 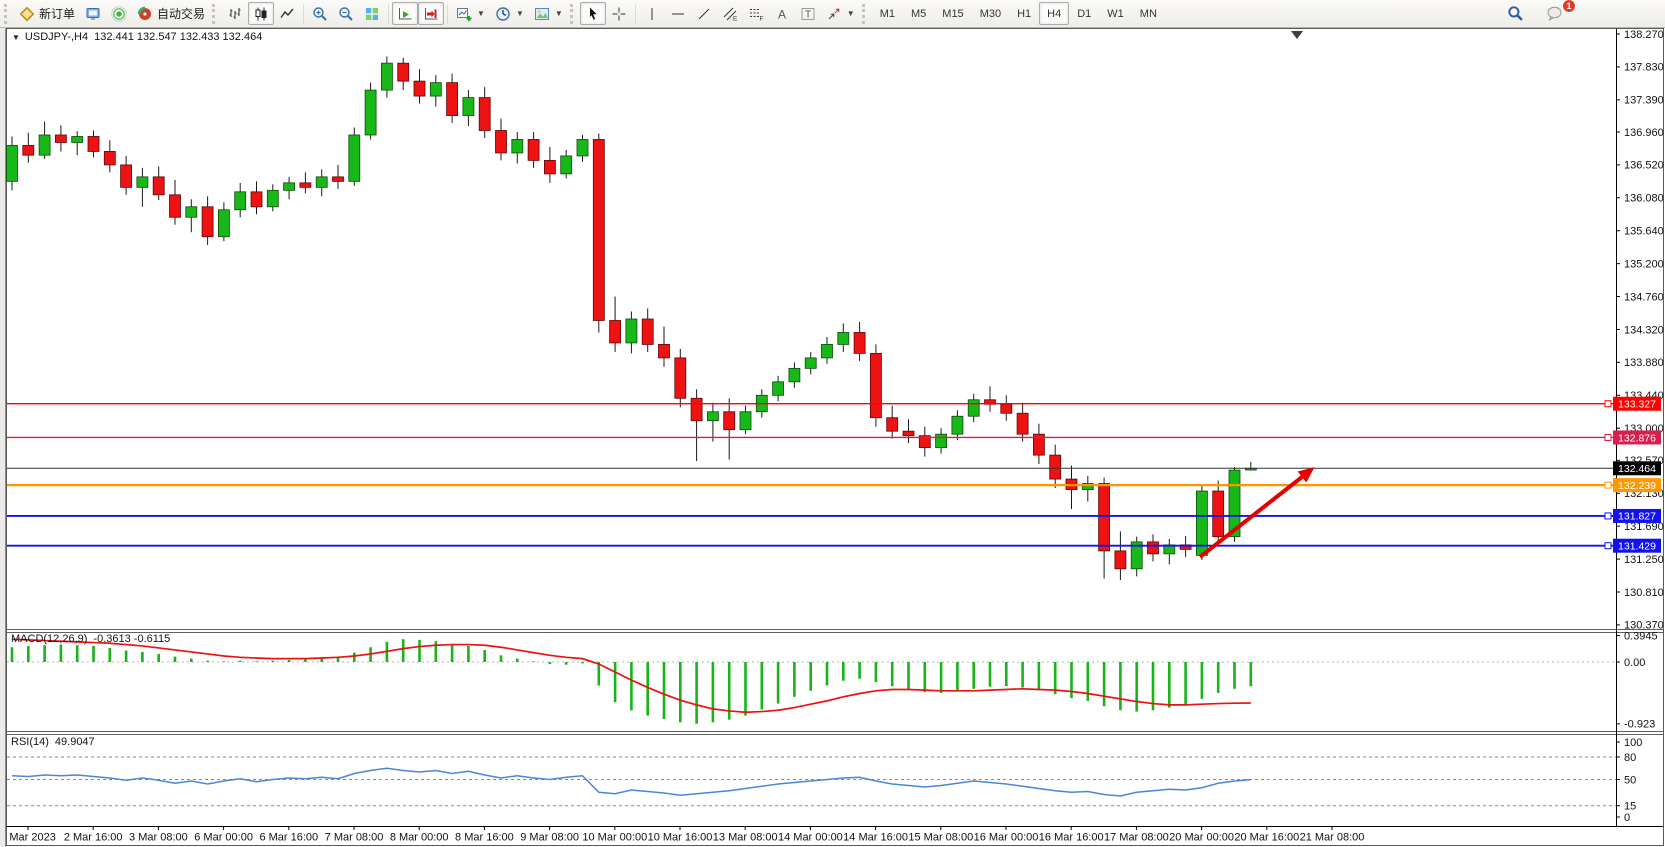 What do you see at coordinates (1637, 515) in the screenshot?
I see `level-price-tag` at bounding box center [1637, 515].